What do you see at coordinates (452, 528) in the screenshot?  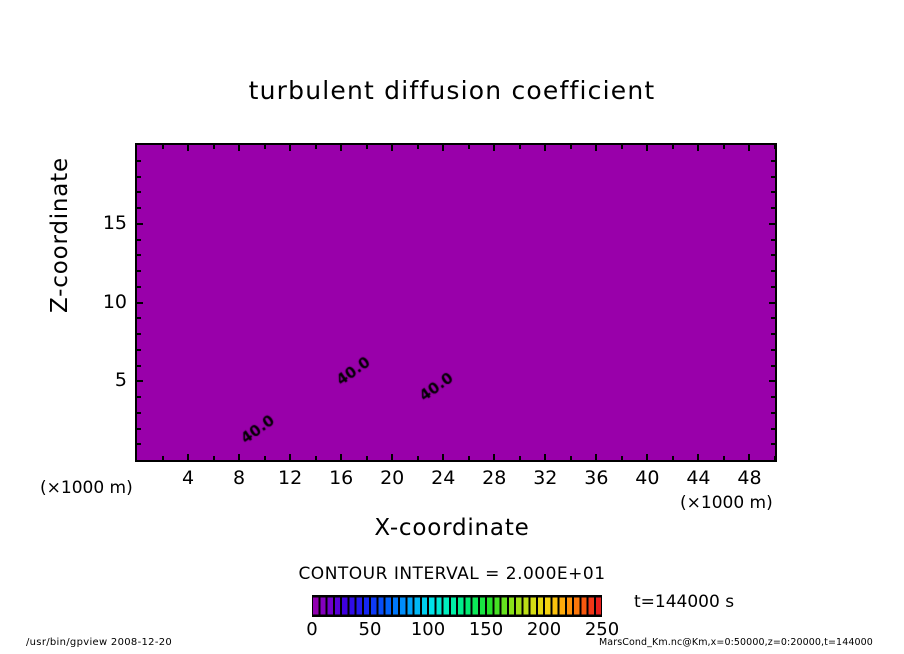 I see `x-axis-title: X-coordinate` at bounding box center [452, 528].